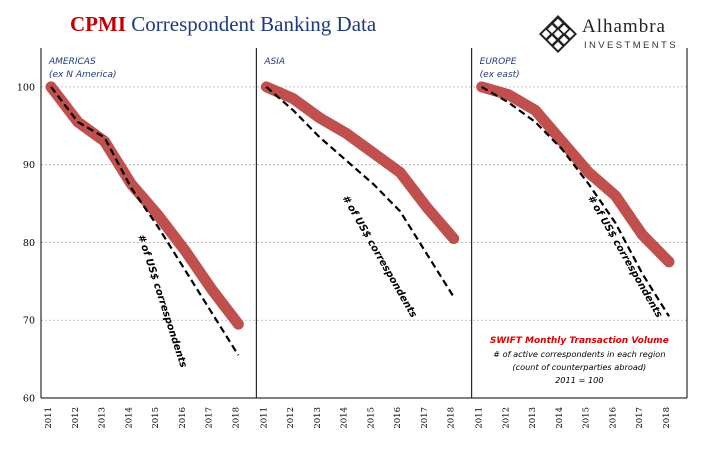 The height and width of the screenshot is (461, 705). I want to click on correspondents-label-asia: # of US$ correspondents, so click(379, 257).